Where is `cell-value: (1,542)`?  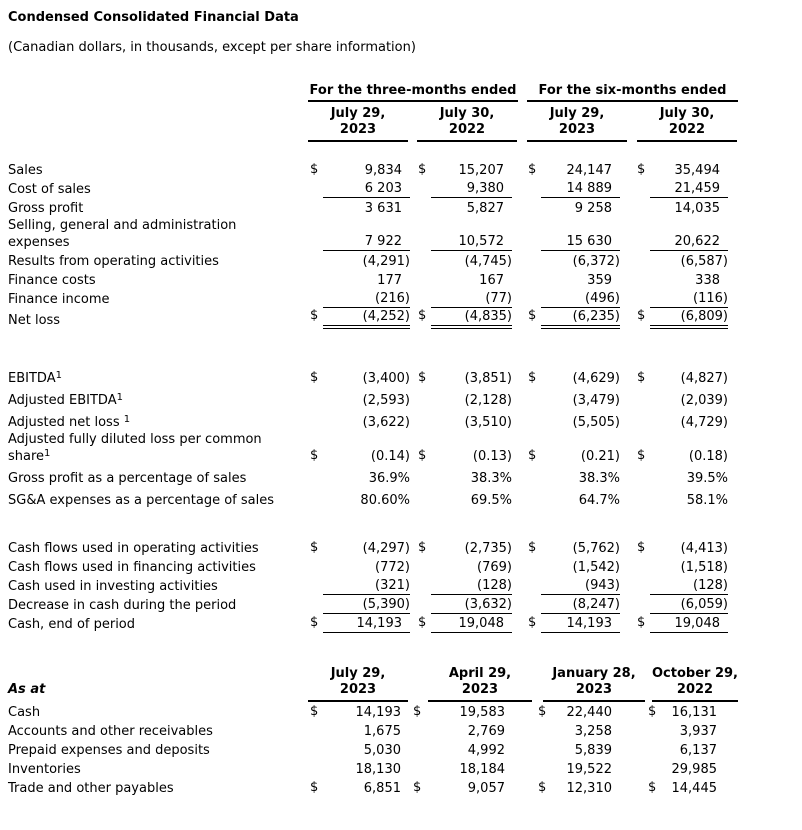
cell-value: (1,542) is located at coordinates (596, 567).